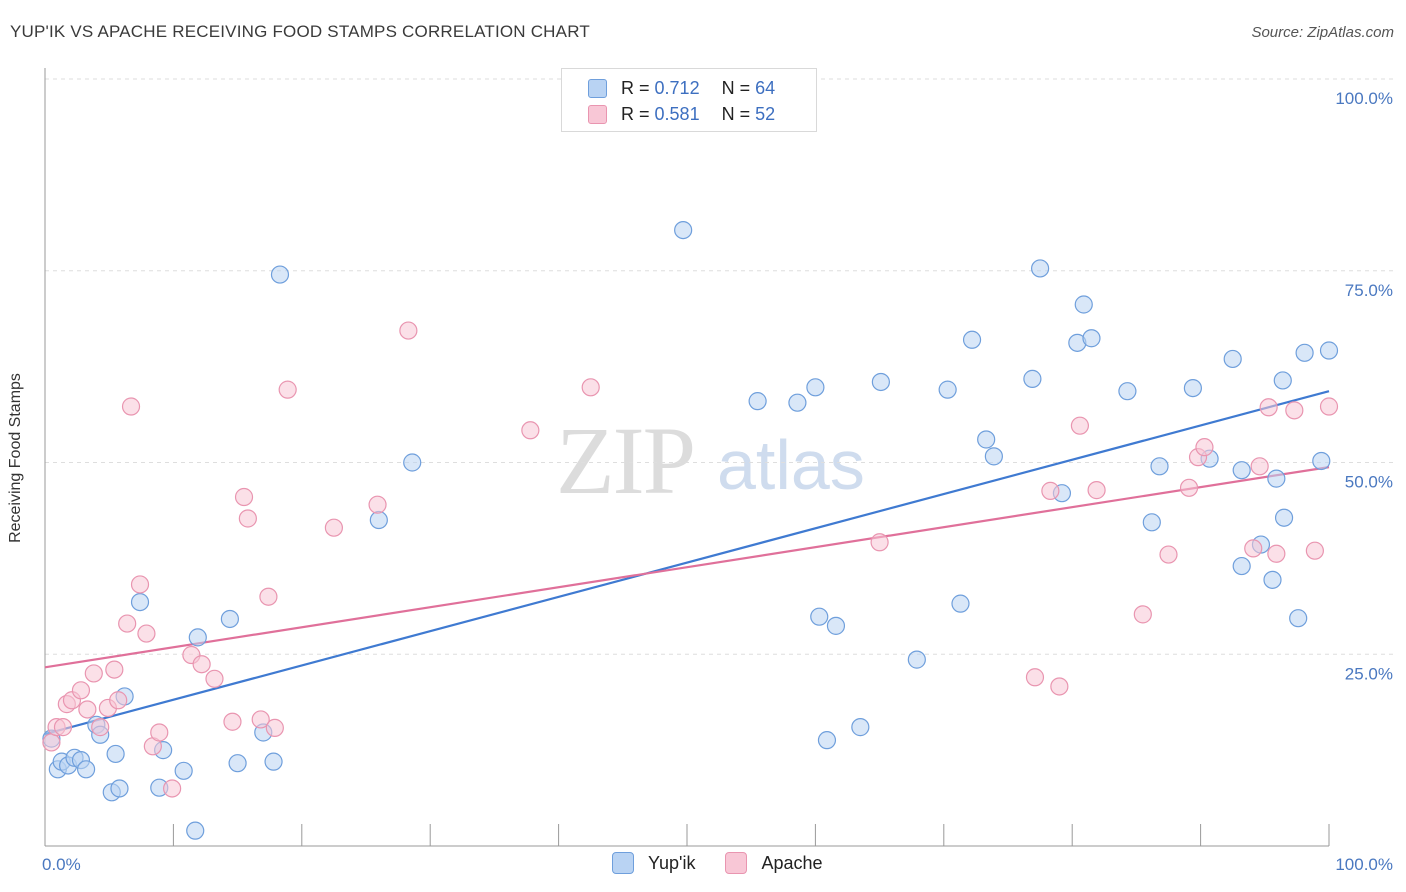  What do you see at coordinates (1369, 290) in the screenshot?
I see `y-tick-label-2: 75.0%` at bounding box center [1369, 290].